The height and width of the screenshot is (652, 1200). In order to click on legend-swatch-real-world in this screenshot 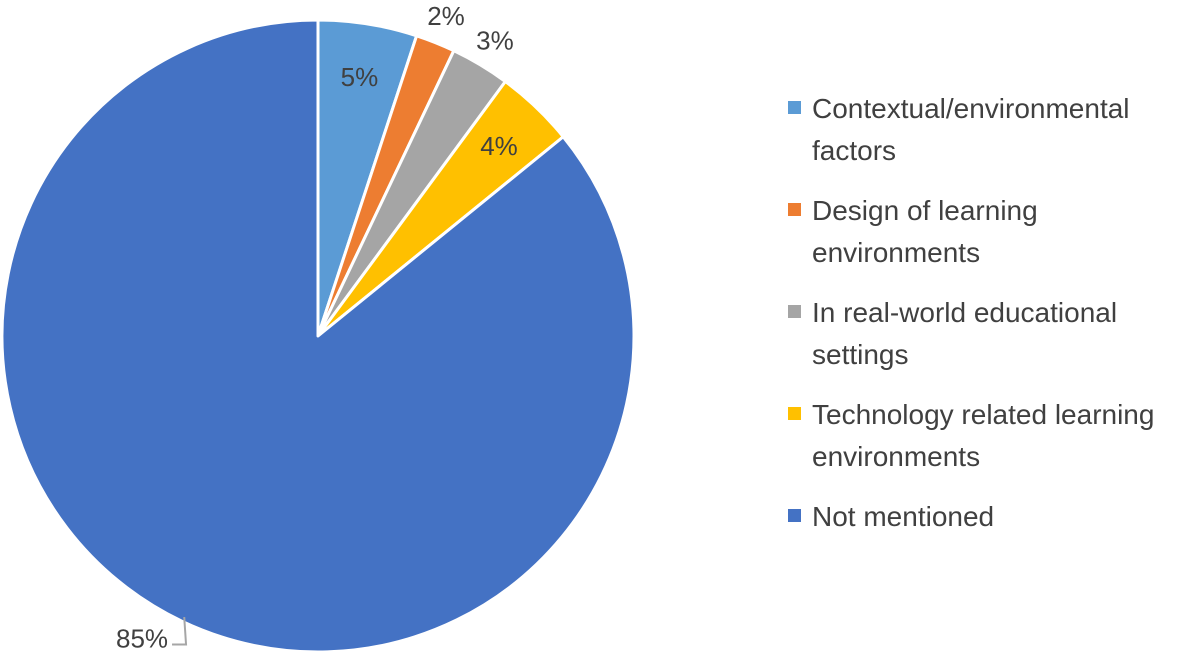, I will do `click(794, 311)`.